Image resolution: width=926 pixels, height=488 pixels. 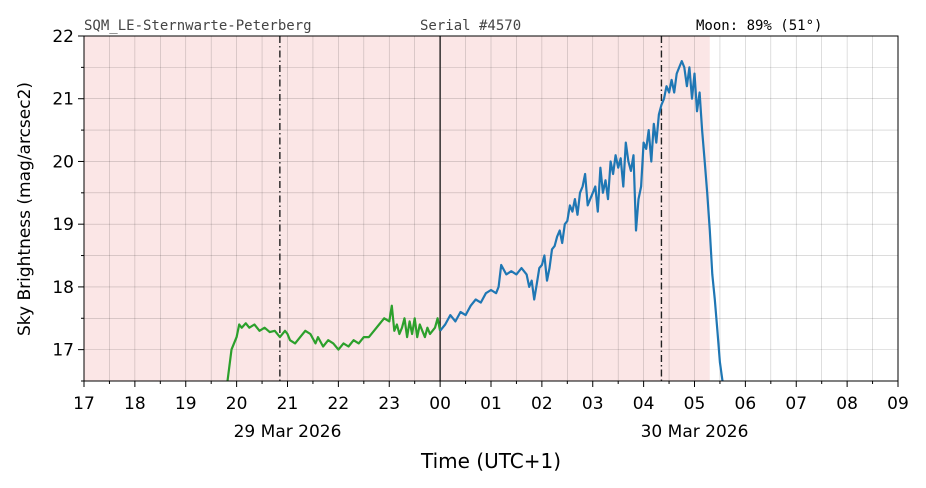 What do you see at coordinates (339, 404) in the screenshot?
I see `x-tick-label: 22` at bounding box center [339, 404].